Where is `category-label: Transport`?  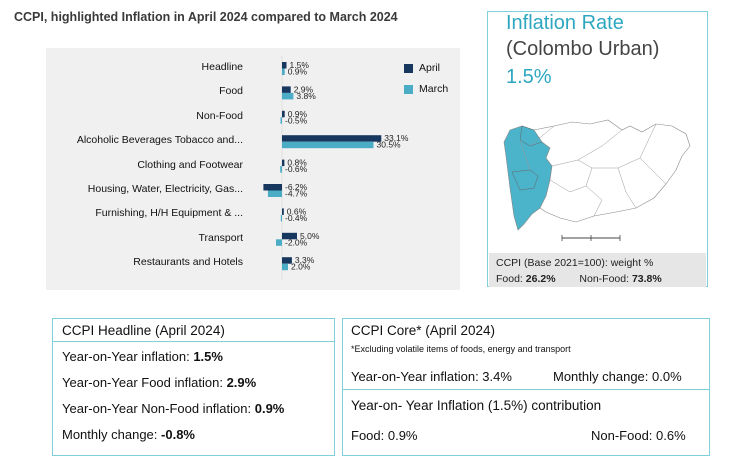 category-label: Transport is located at coordinates (220, 237).